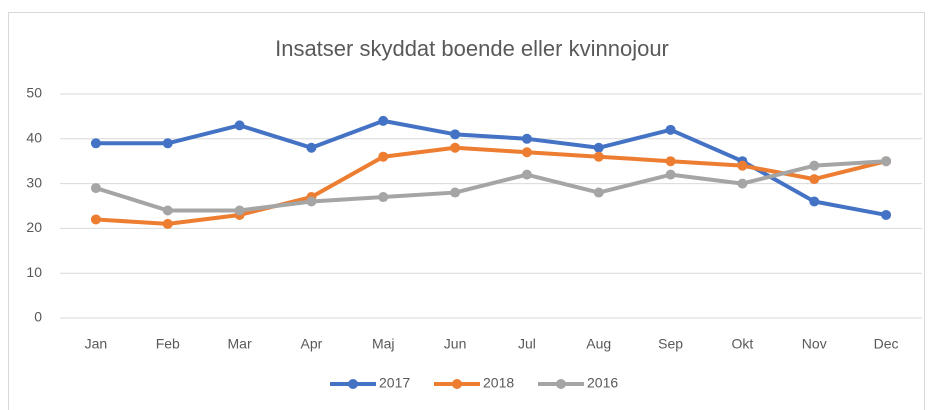 The image size is (932, 410). What do you see at coordinates (38, 317) in the screenshot?
I see `y-tick-label: 0` at bounding box center [38, 317].